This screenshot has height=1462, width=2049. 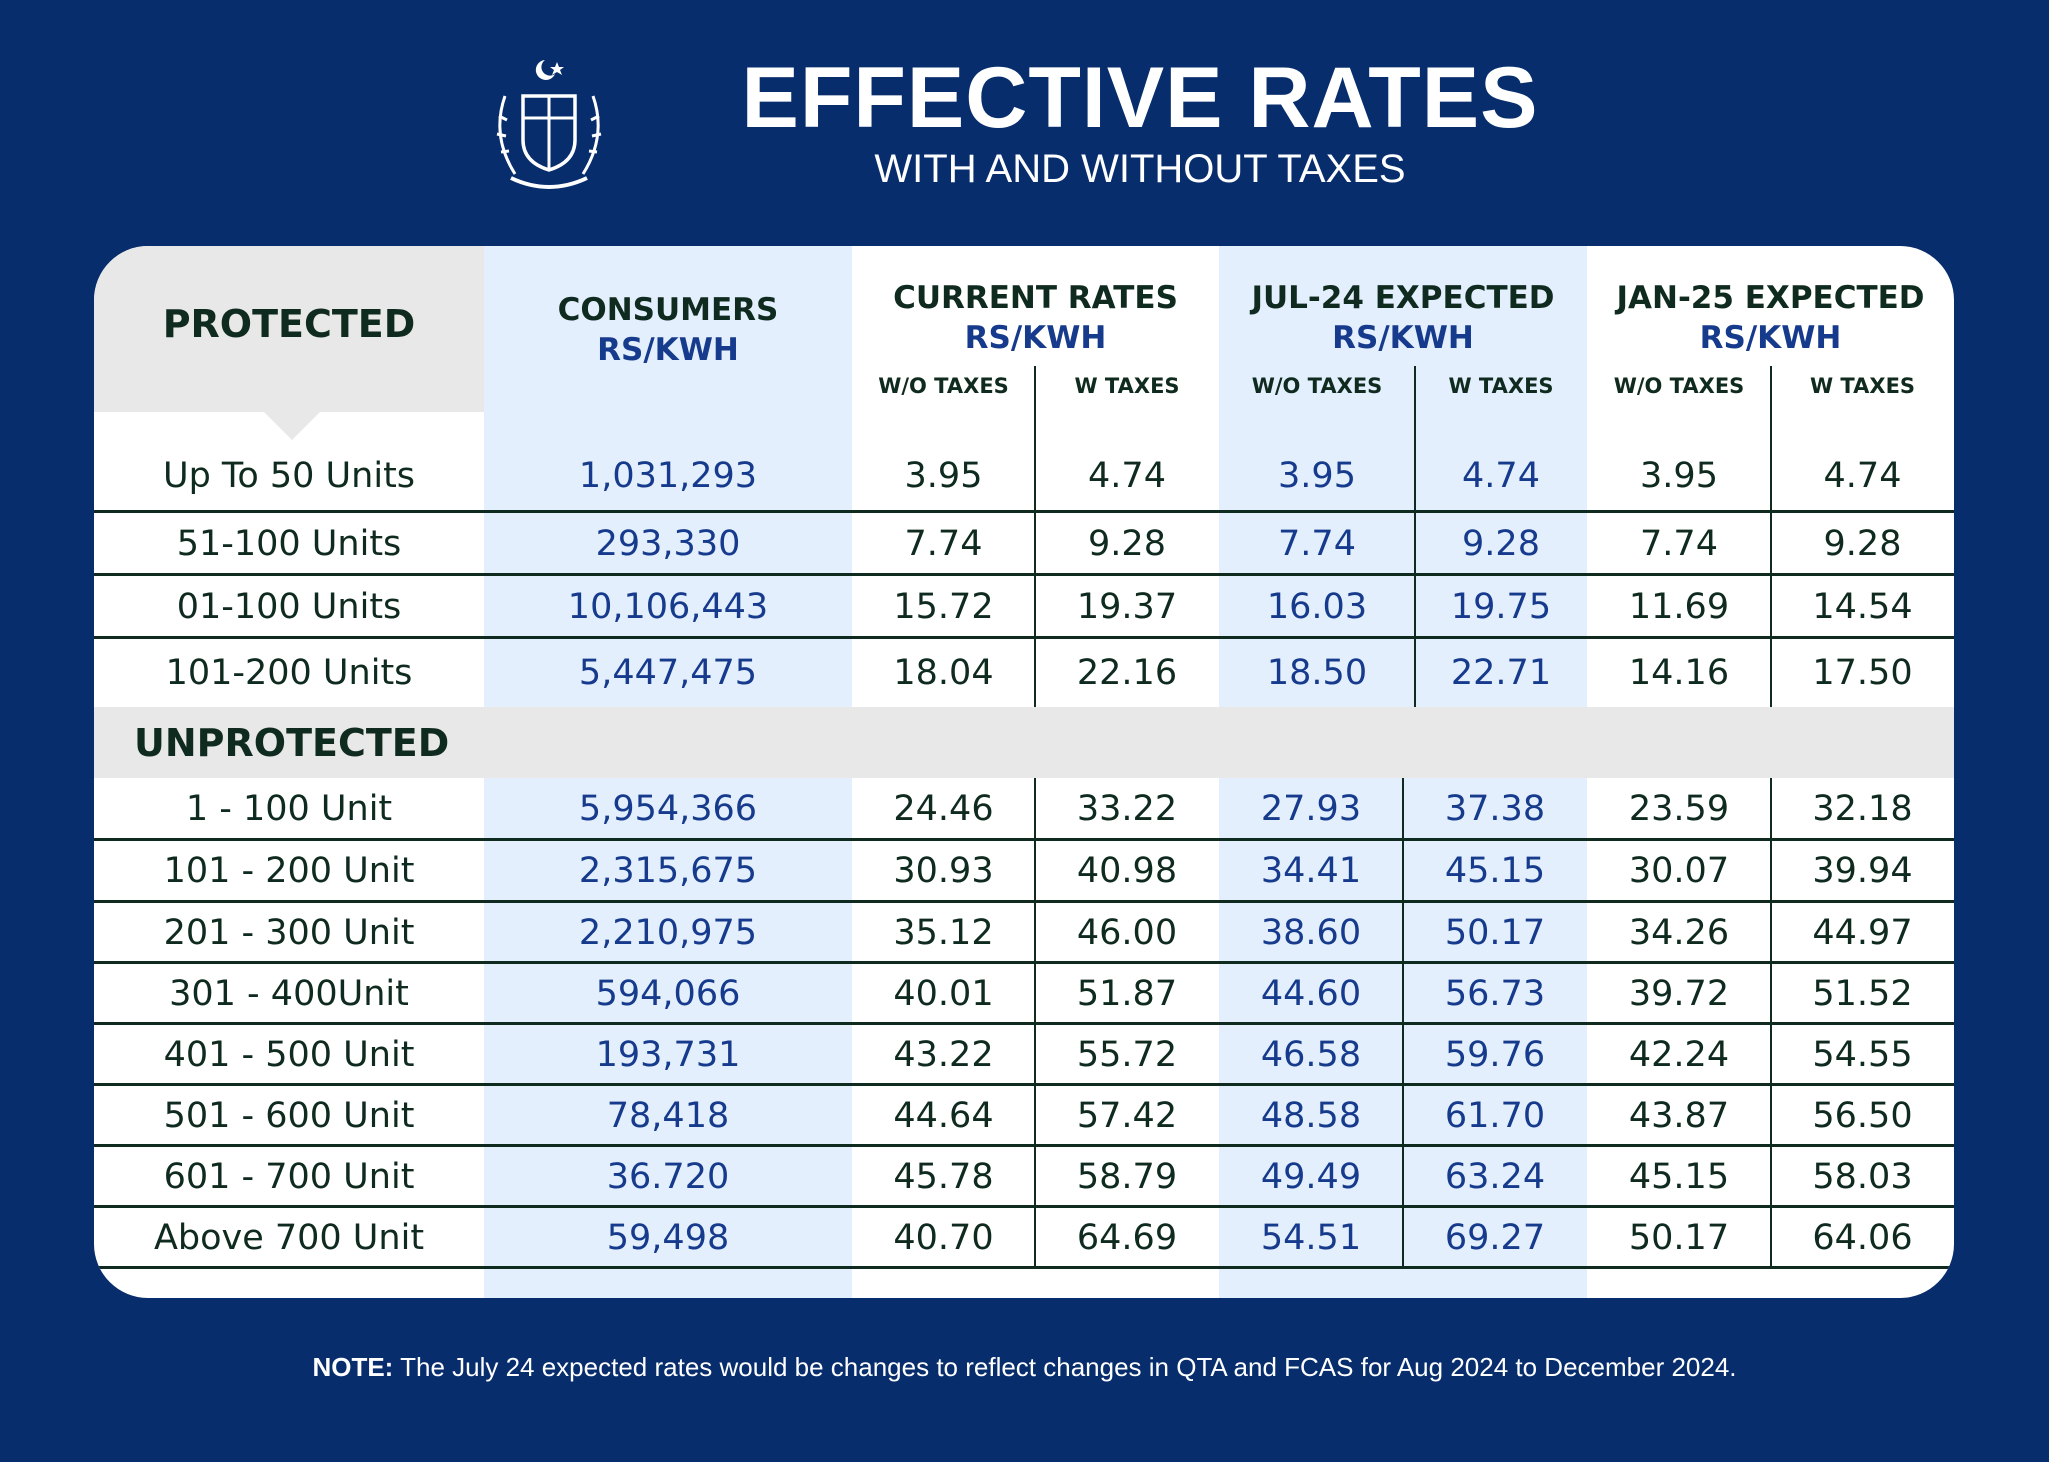 What do you see at coordinates (943, 809) in the screenshot?
I see `table-cell: 24.46` at bounding box center [943, 809].